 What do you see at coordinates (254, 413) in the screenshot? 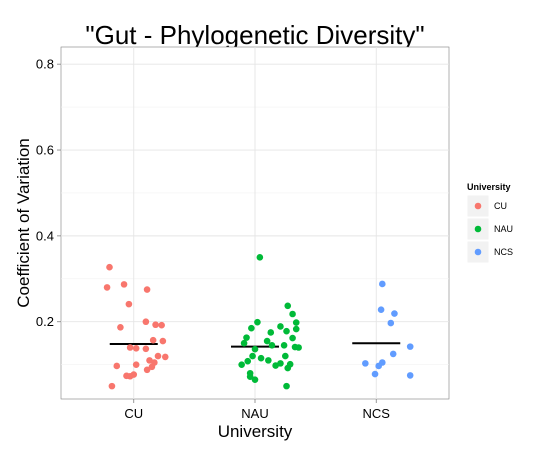
I see `x-tick-label: NAU` at bounding box center [254, 413].